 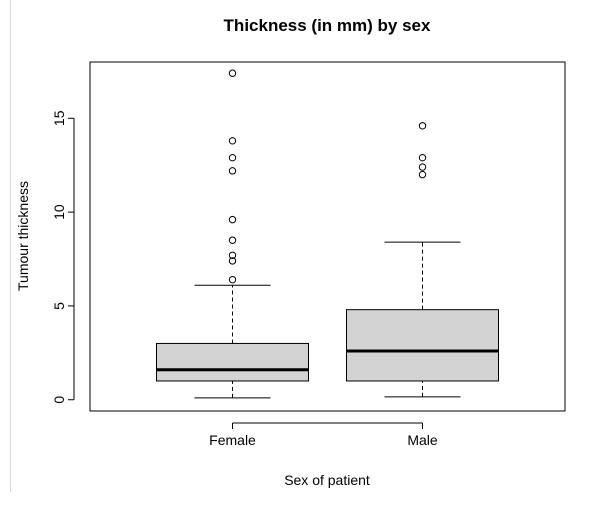 What do you see at coordinates (59, 212) in the screenshot?
I see `y-tick-label: 10` at bounding box center [59, 212].